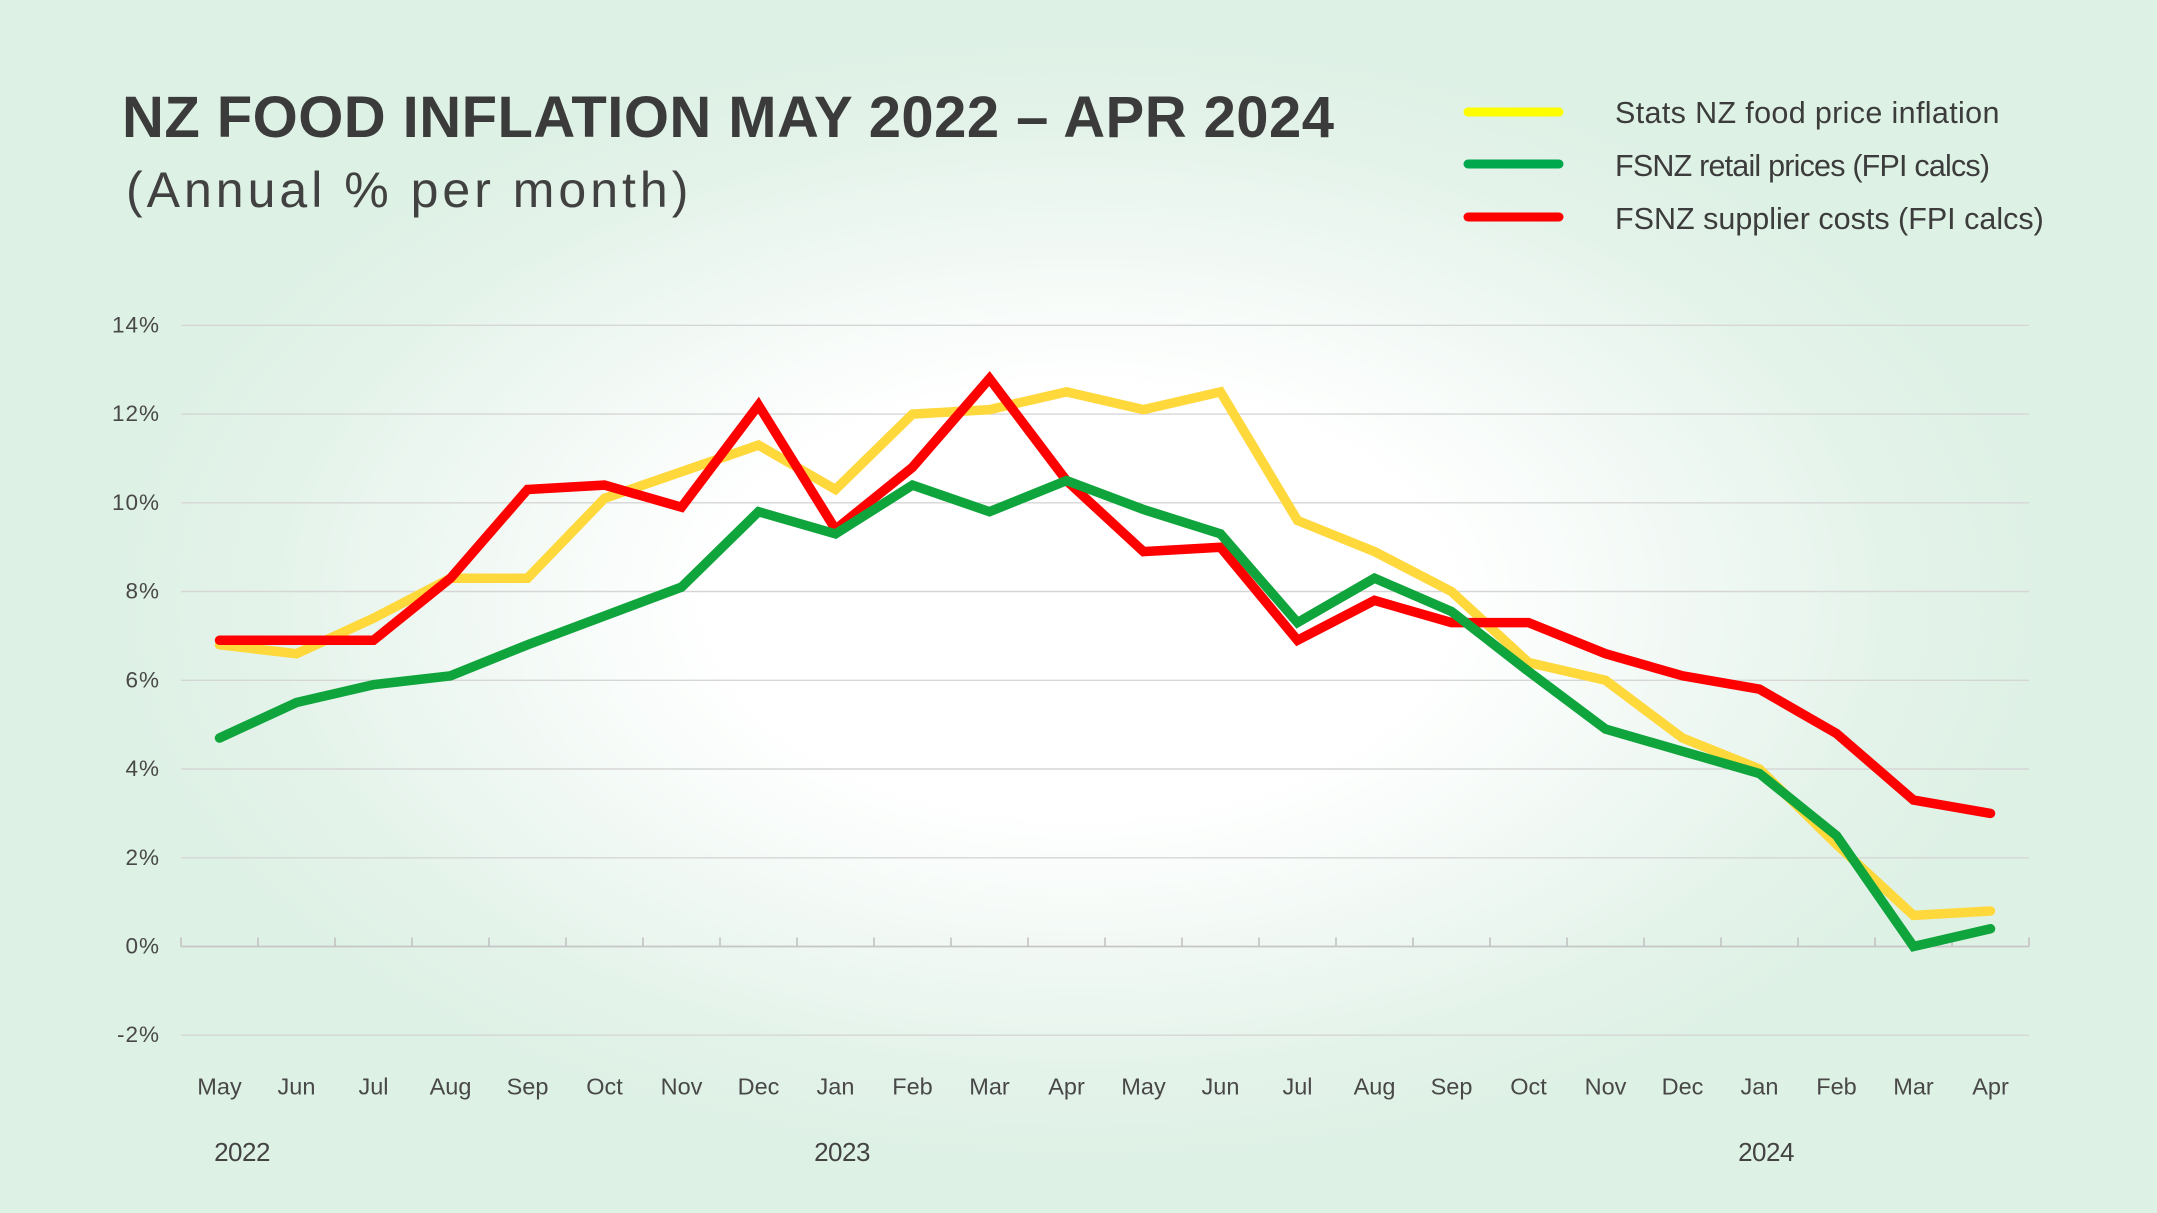 The image size is (2157, 1213). Describe the element at coordinates (409, 190) in the screenshot. I see `svg-text: (Annual % per month)` at that location.